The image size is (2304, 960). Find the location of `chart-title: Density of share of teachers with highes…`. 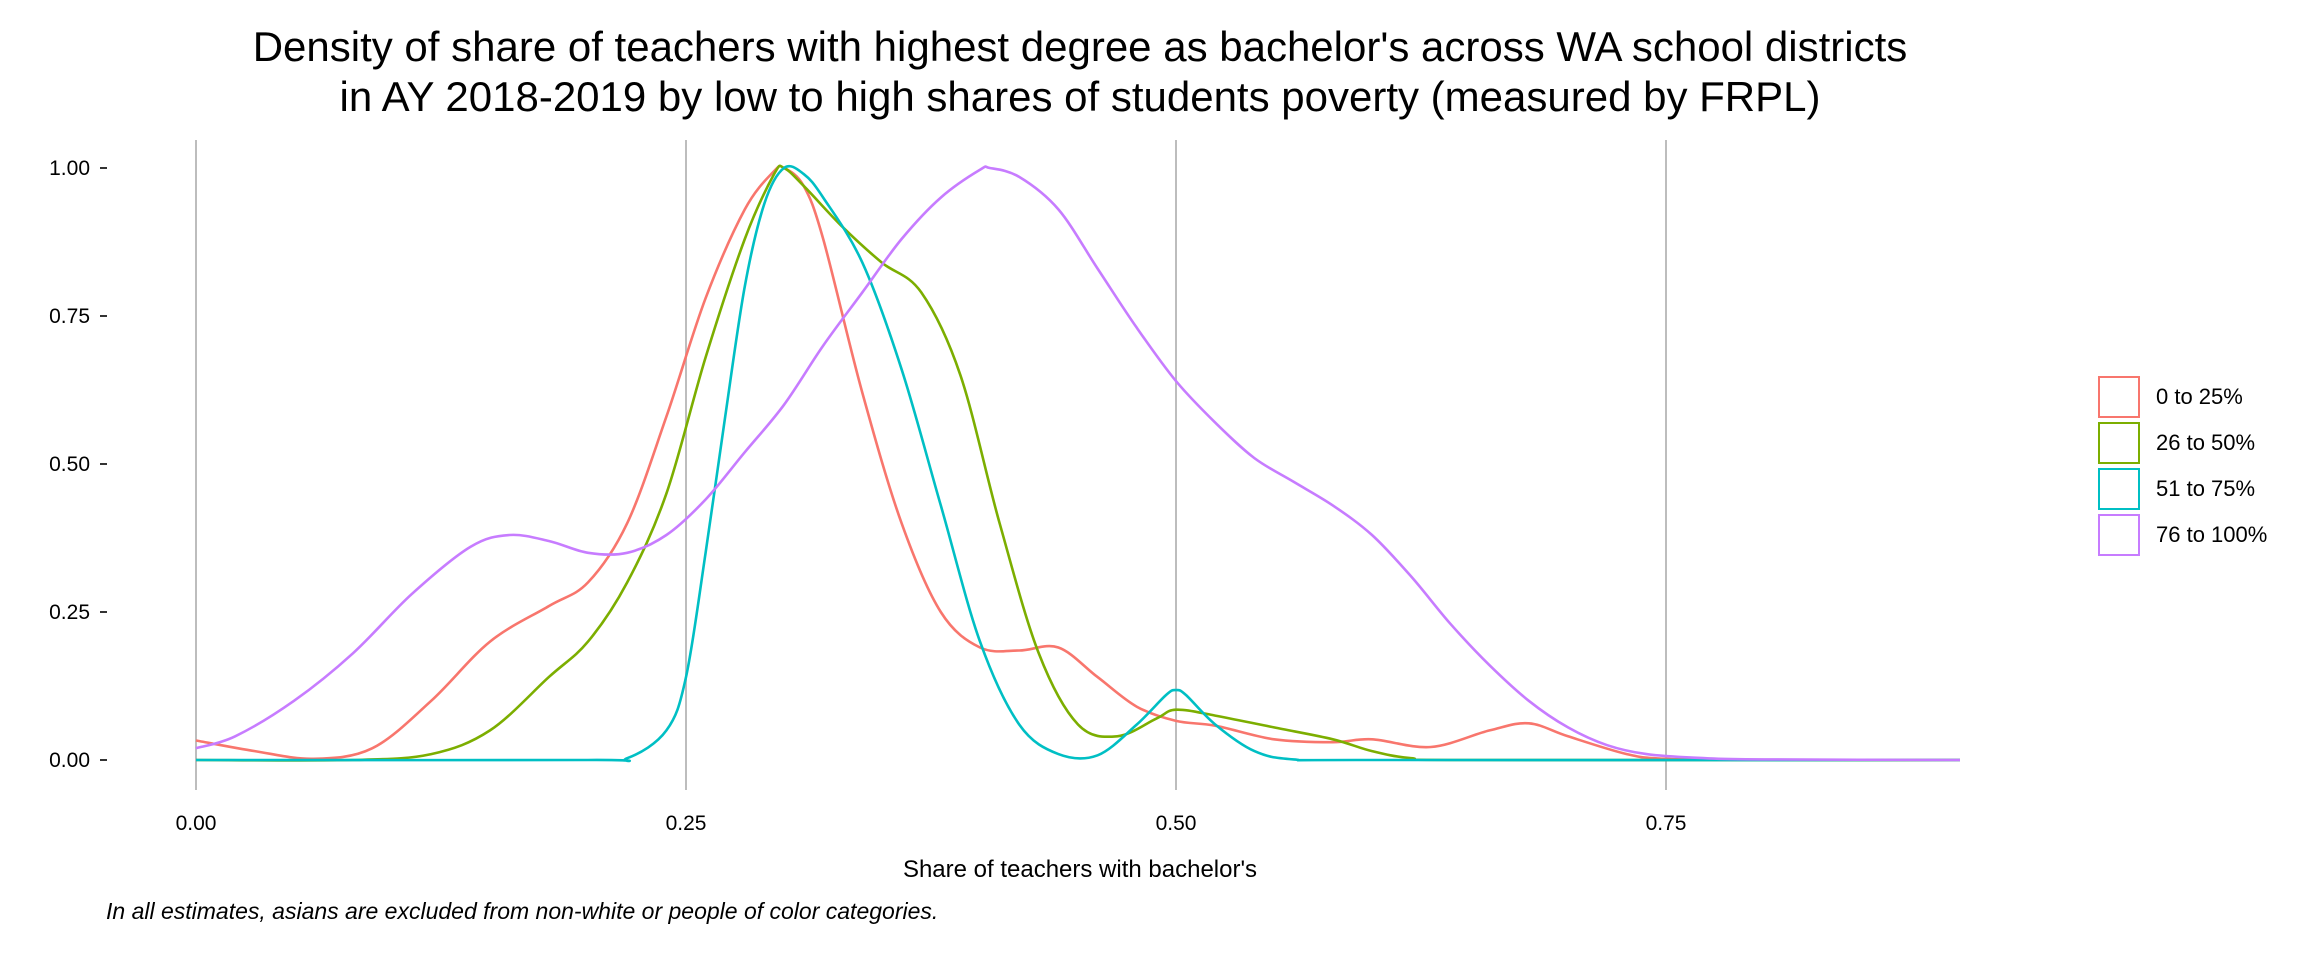

chart-title: Density of share of teachers with highes… is located at coordinates (1080, 72).